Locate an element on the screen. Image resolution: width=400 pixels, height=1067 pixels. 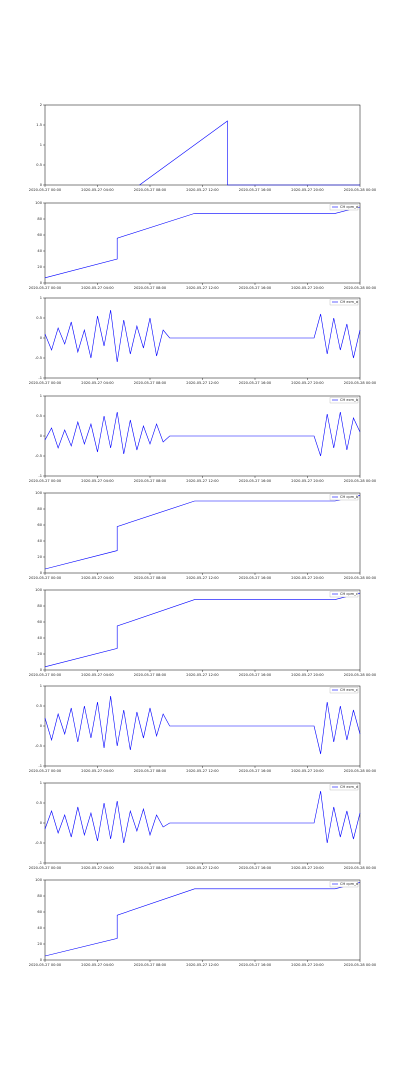
legend-label: CH ecm_d is located at coordinates (349, 787).